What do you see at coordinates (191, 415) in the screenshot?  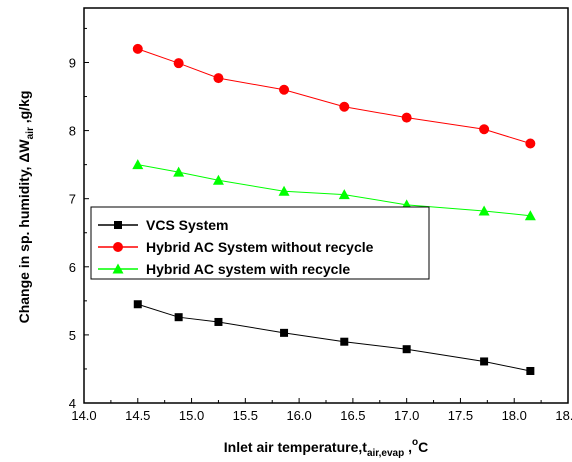 I see `x-tick-label: 15.0` at bounding box center [191, 415].